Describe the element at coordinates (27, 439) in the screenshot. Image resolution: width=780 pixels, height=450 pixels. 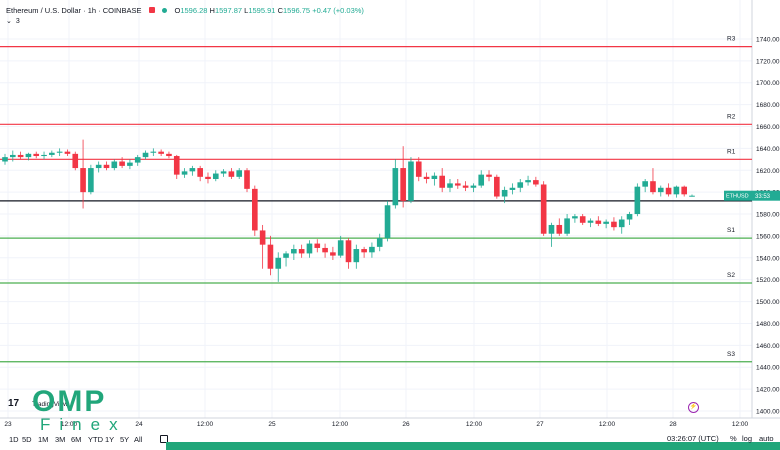
I see `timeframe-5d: 5D` at that location.